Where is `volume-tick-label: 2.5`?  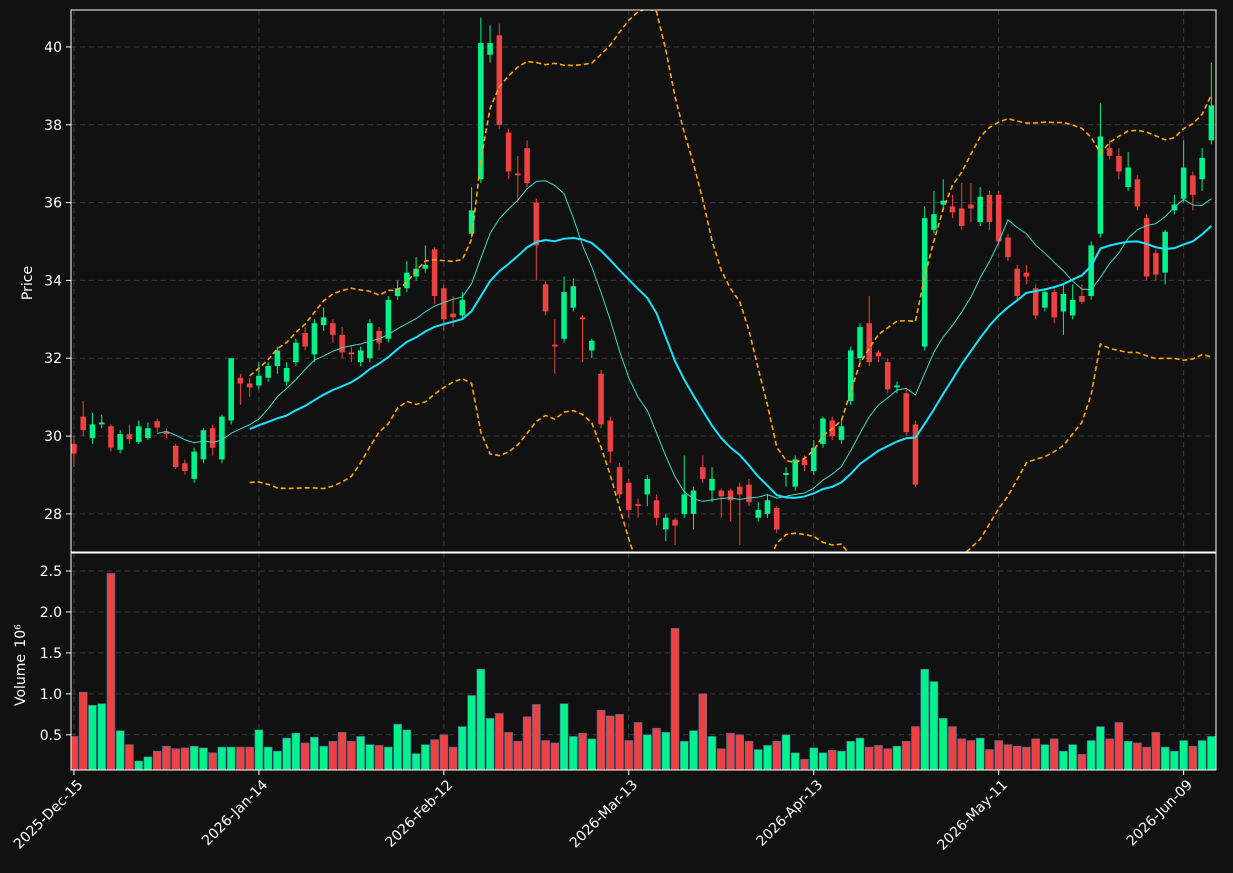
volume-tick-label: 2.5 is located at coordinates (51, 572).